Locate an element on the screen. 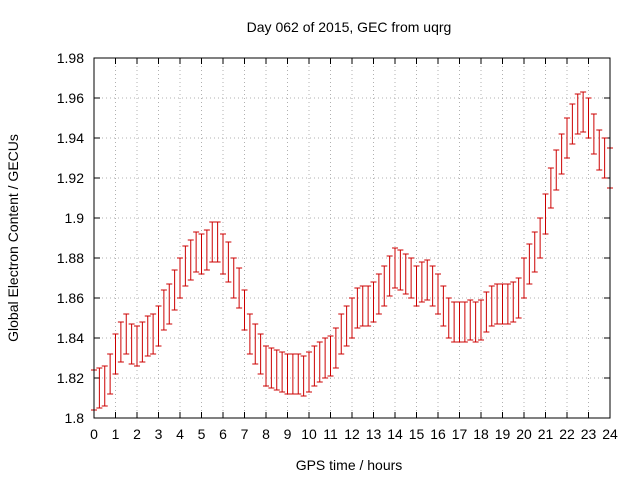 The width and height of the screenshot is (640, 480). x-tick-labels: 0 1 2 3 4 5 6 7 8 9 10 11 12 13 14 15 16 17 18 19 20 21 22 23 24 is located at coordinates (354, 434).